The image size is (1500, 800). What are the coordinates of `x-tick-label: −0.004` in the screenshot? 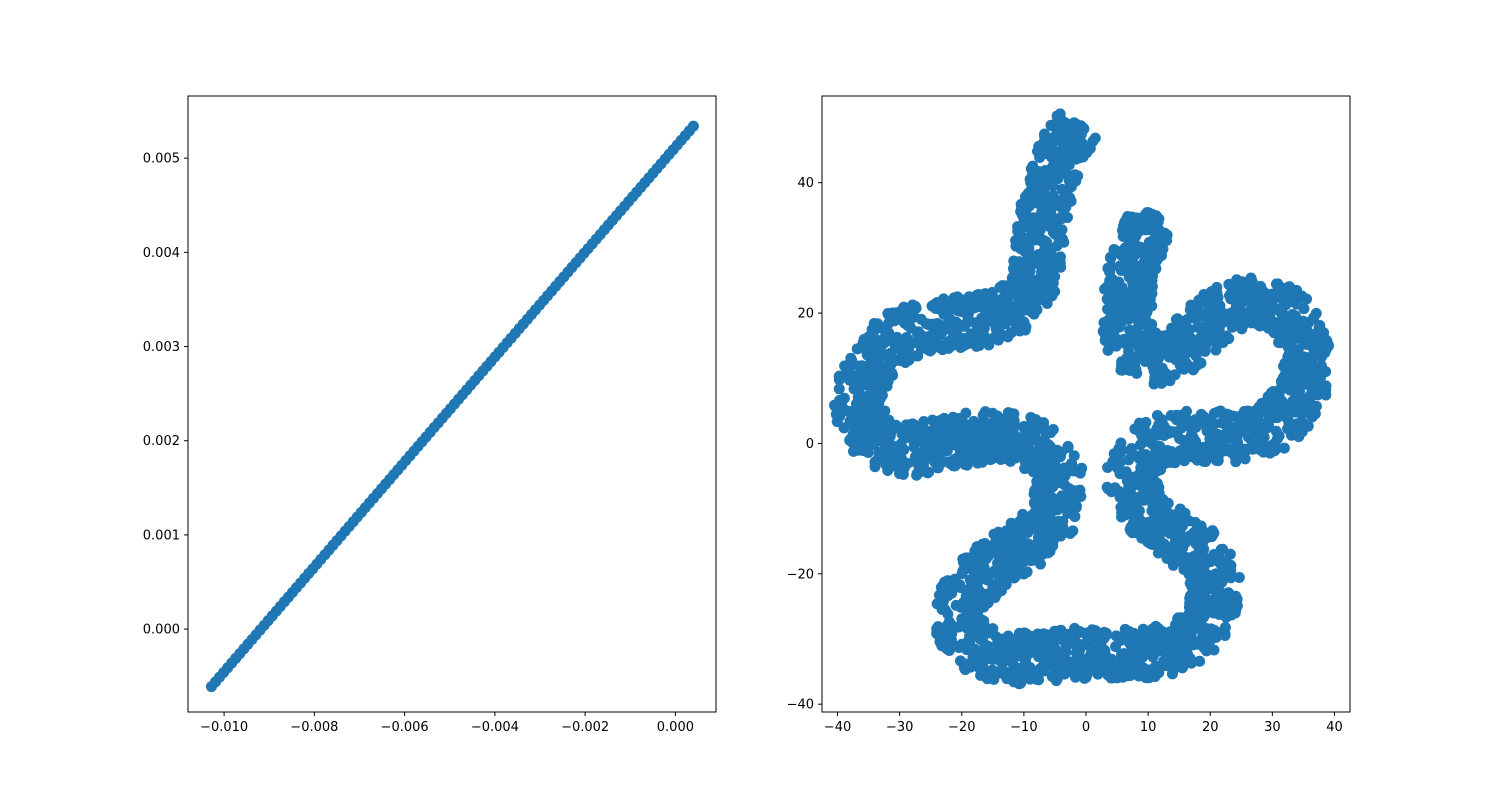 It's located at (495, 727).